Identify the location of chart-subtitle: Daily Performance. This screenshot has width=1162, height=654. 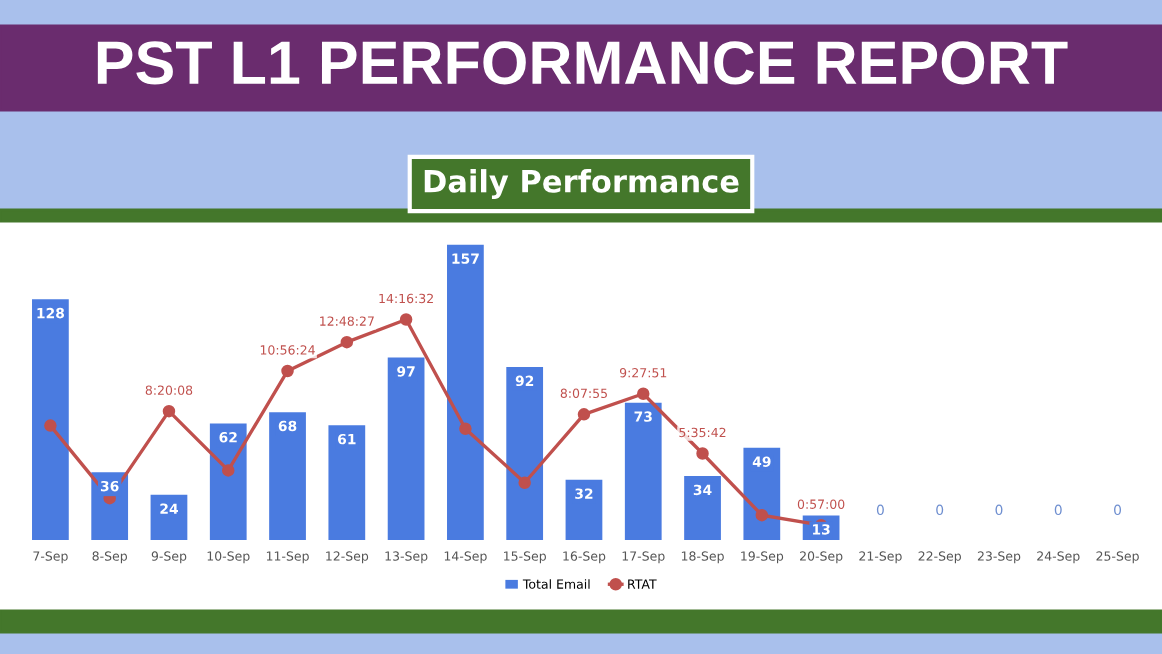
(581, 184).